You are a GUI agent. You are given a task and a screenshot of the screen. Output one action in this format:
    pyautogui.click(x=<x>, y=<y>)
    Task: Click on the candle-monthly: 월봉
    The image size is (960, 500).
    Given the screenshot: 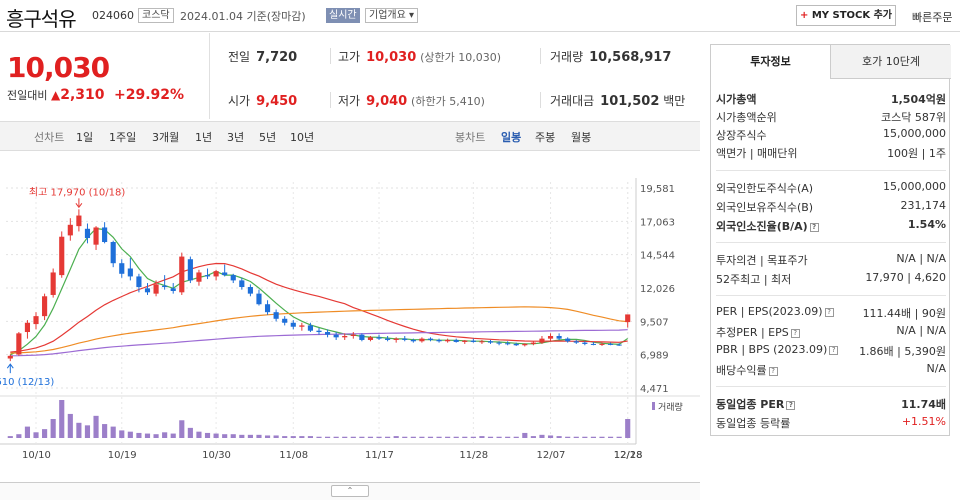 What is the action you would take?
    pyautogui.click(x=581, y=137)
    